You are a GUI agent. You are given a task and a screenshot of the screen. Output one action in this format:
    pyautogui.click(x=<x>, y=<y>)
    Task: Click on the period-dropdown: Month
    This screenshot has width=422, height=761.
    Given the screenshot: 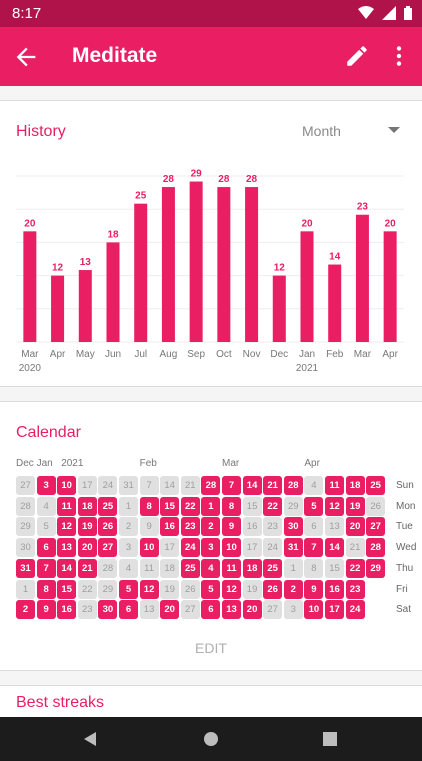 What is the action you would take?
    pyautogui.click(x=351, y=133)
    